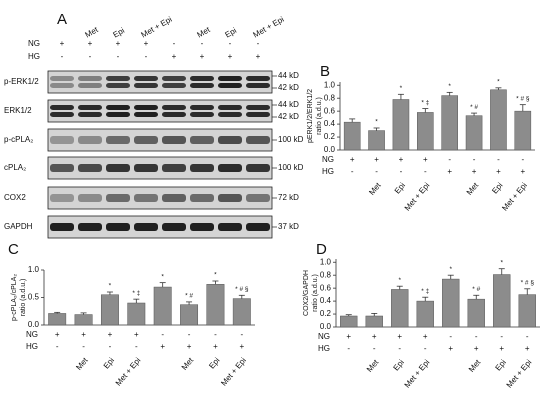 This screenshot has width=550, height=405. I want to click on y-tick-label: 0.5, so click(34, 297).